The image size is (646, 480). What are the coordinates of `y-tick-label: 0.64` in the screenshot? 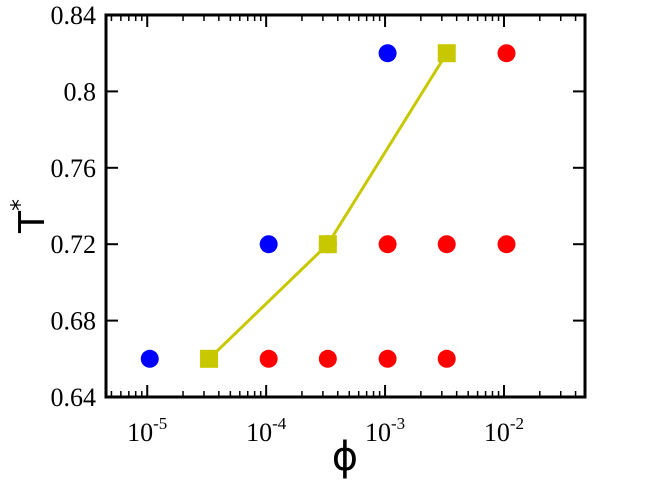 It's located at (74, 397).